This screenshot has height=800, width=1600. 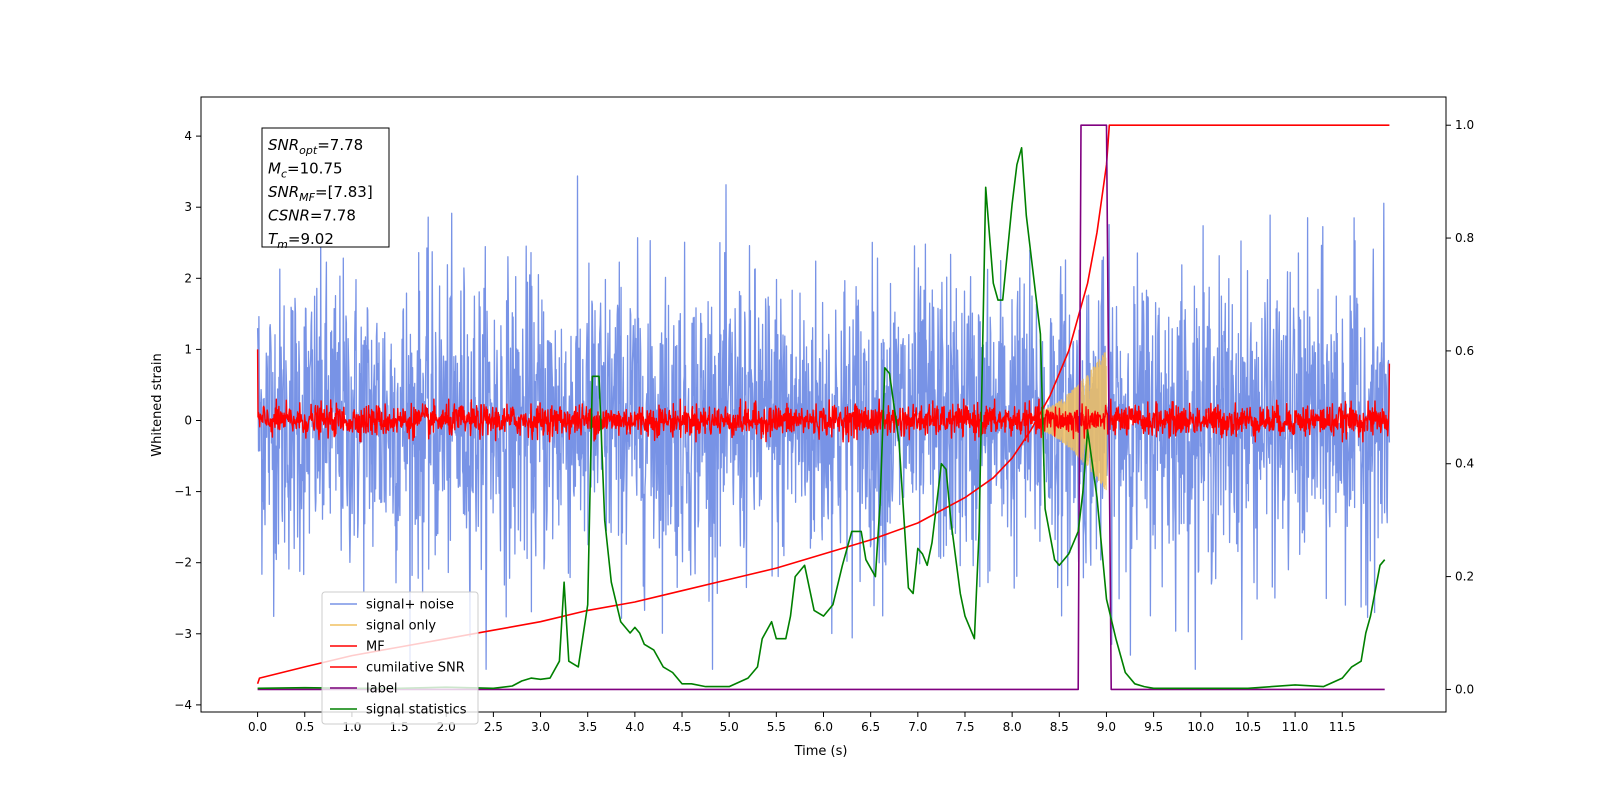 What do you see at coordinates (1153, 727) in the screenshot?
I see `x-tick-label: 9.5` at bounding box center [1153, 727].